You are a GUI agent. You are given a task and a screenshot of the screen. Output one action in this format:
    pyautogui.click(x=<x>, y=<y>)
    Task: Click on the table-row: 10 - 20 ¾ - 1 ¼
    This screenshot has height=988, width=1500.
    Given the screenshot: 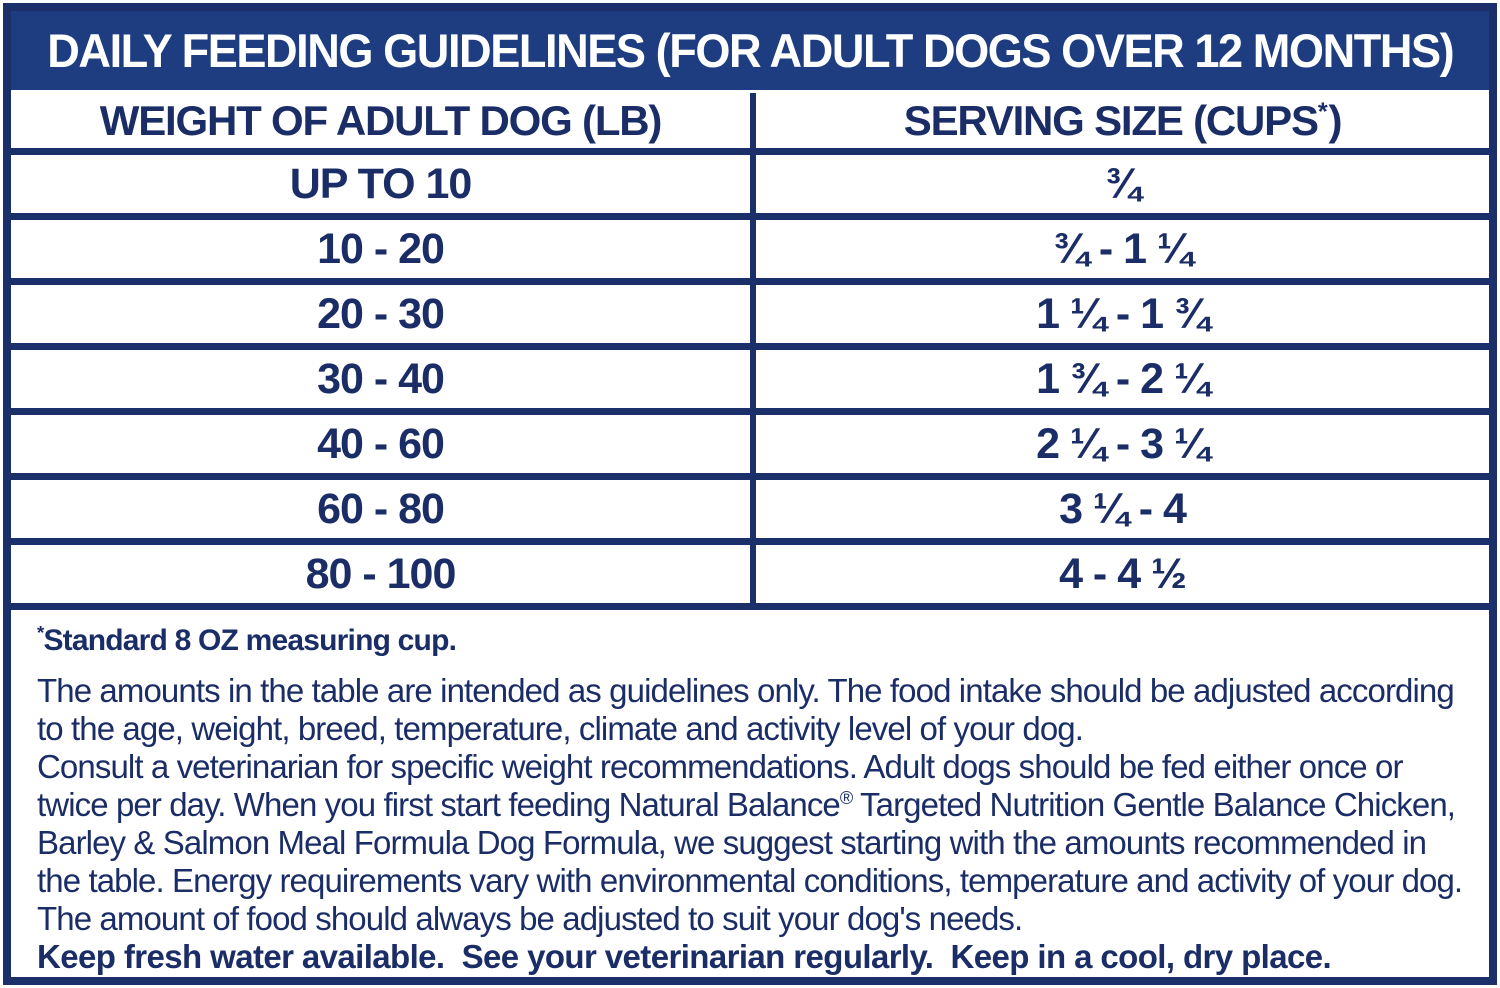 What is the action you would take?
    pyautogui.click(x=750, y=252)
    